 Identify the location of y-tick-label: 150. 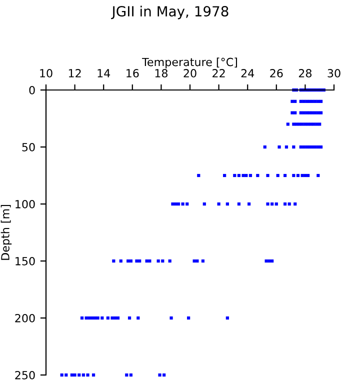
(25, 261).